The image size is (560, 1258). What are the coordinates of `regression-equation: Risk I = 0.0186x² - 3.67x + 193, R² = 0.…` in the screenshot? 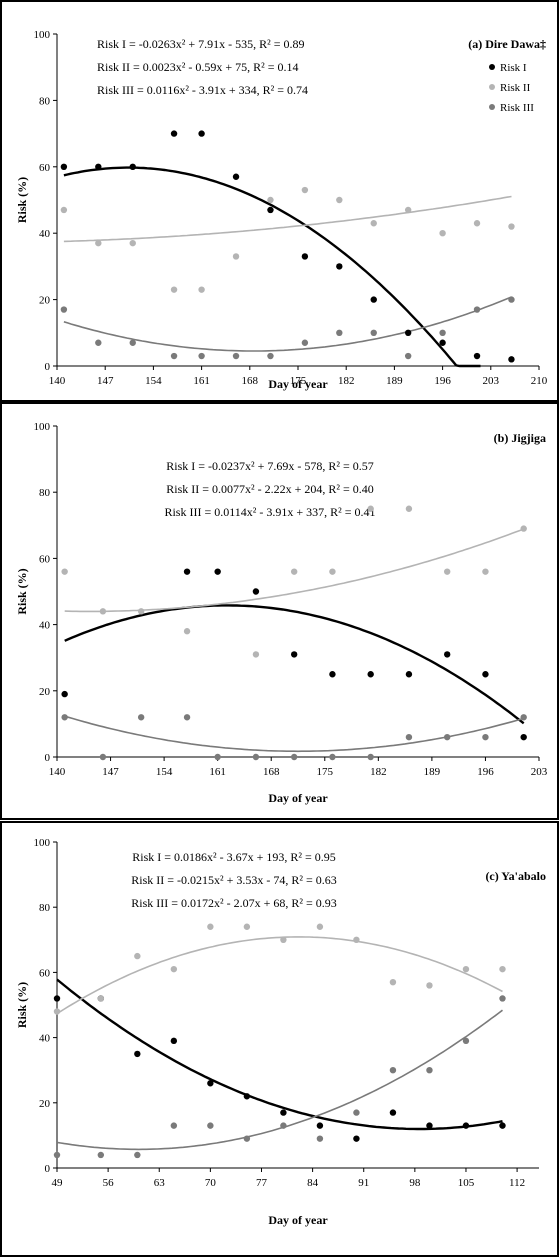 It's located at (234, 857).